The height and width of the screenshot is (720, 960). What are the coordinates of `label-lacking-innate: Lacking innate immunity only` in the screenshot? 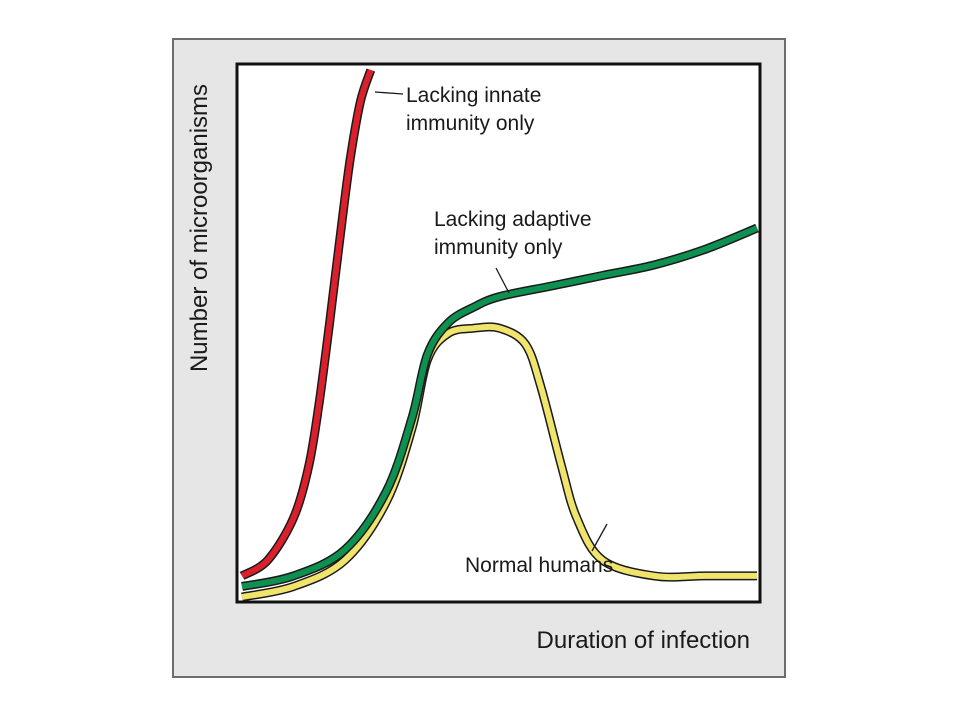 It's located at (473, 109).